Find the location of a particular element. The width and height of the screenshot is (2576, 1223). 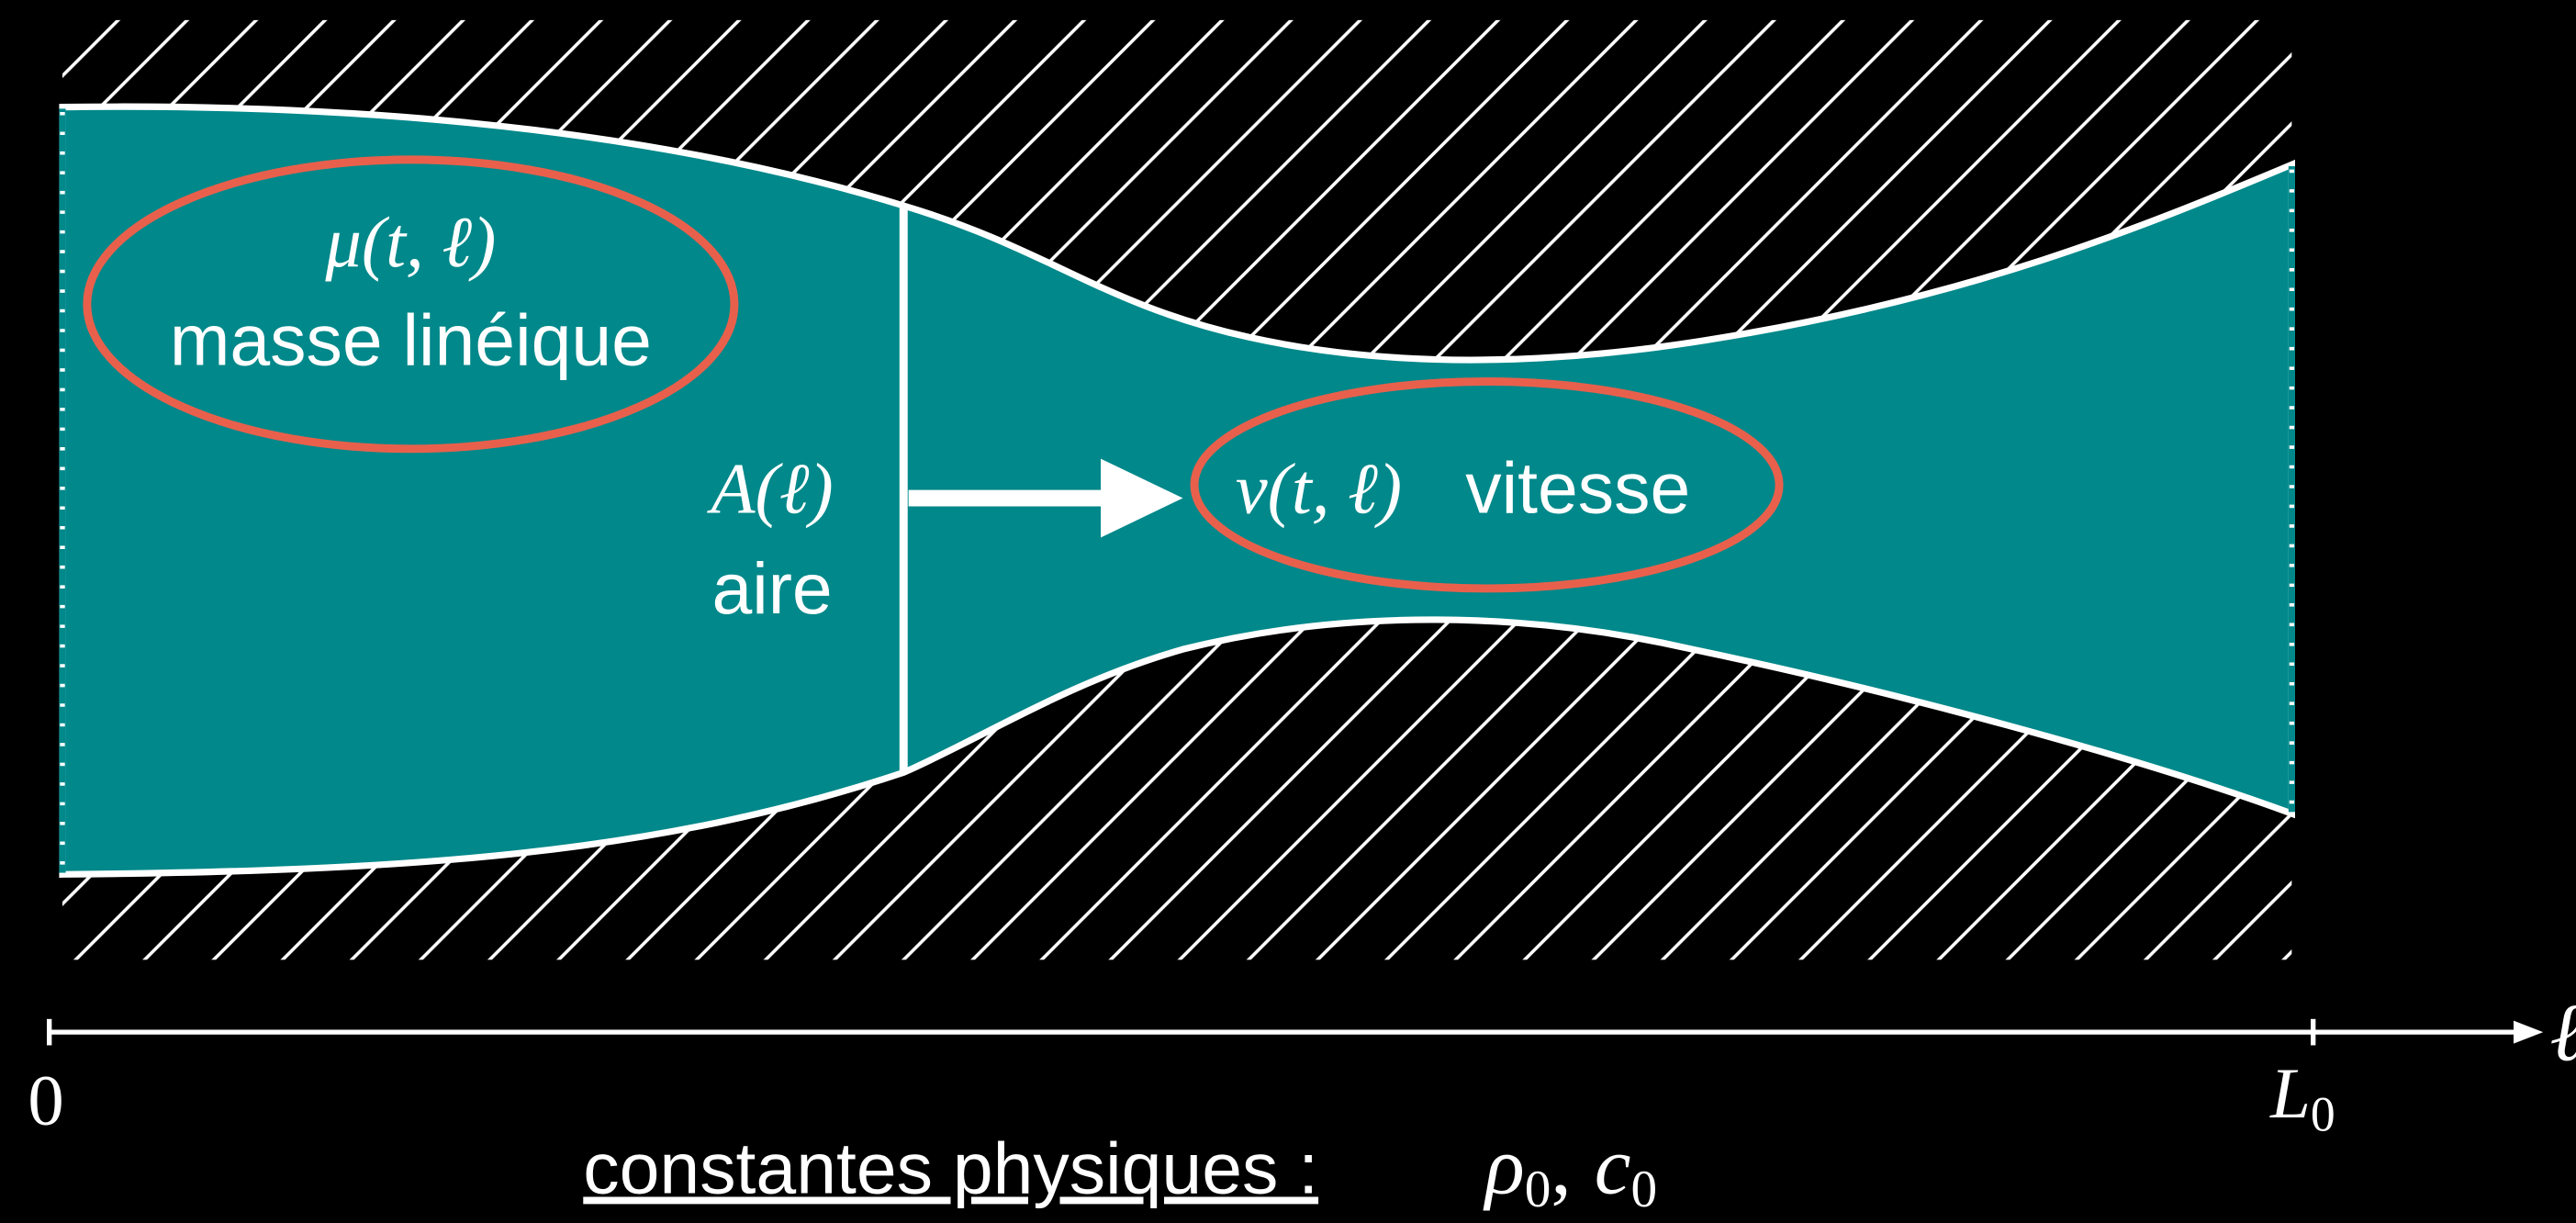

velocity-label: vitesse is located at coordinates (1577, 488).